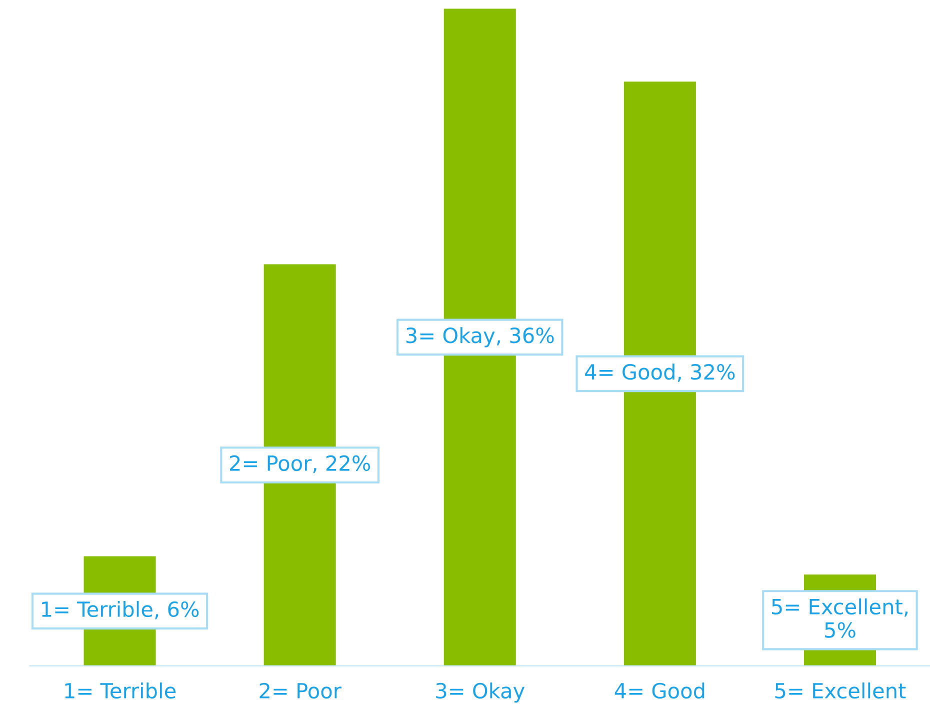  Describe the element at coordinates (120, 610) in the screenshot. I see `data-label: 1= Terrible, 6%` at that location.